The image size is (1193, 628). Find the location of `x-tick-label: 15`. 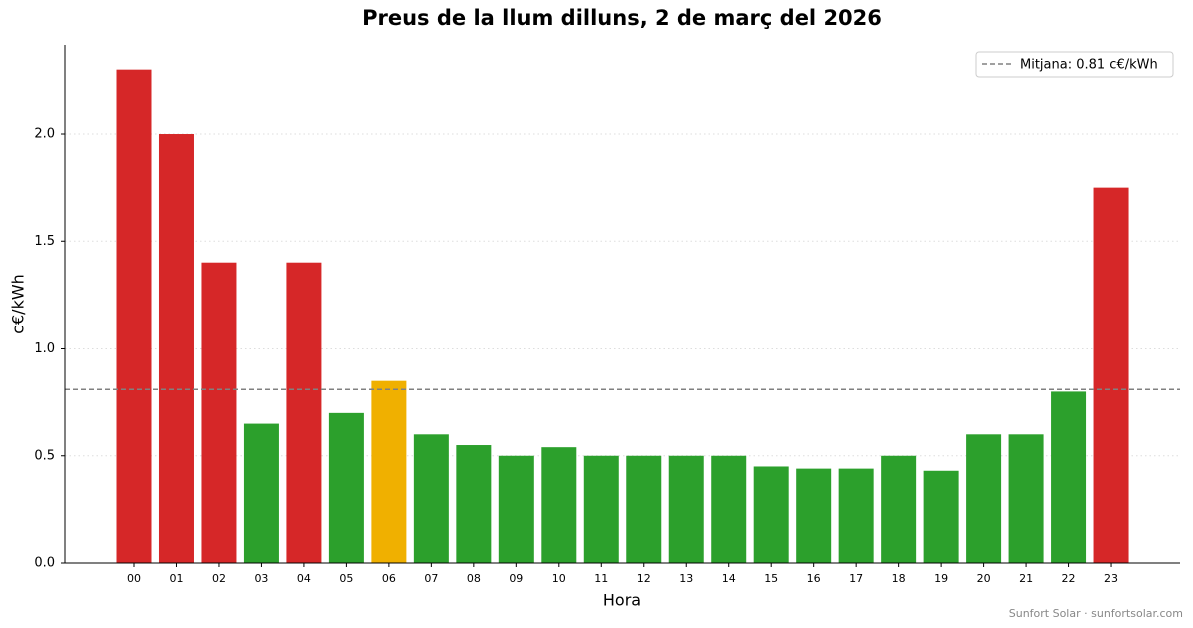

x-tick-label: 15 is located at coordinates (771, 578).